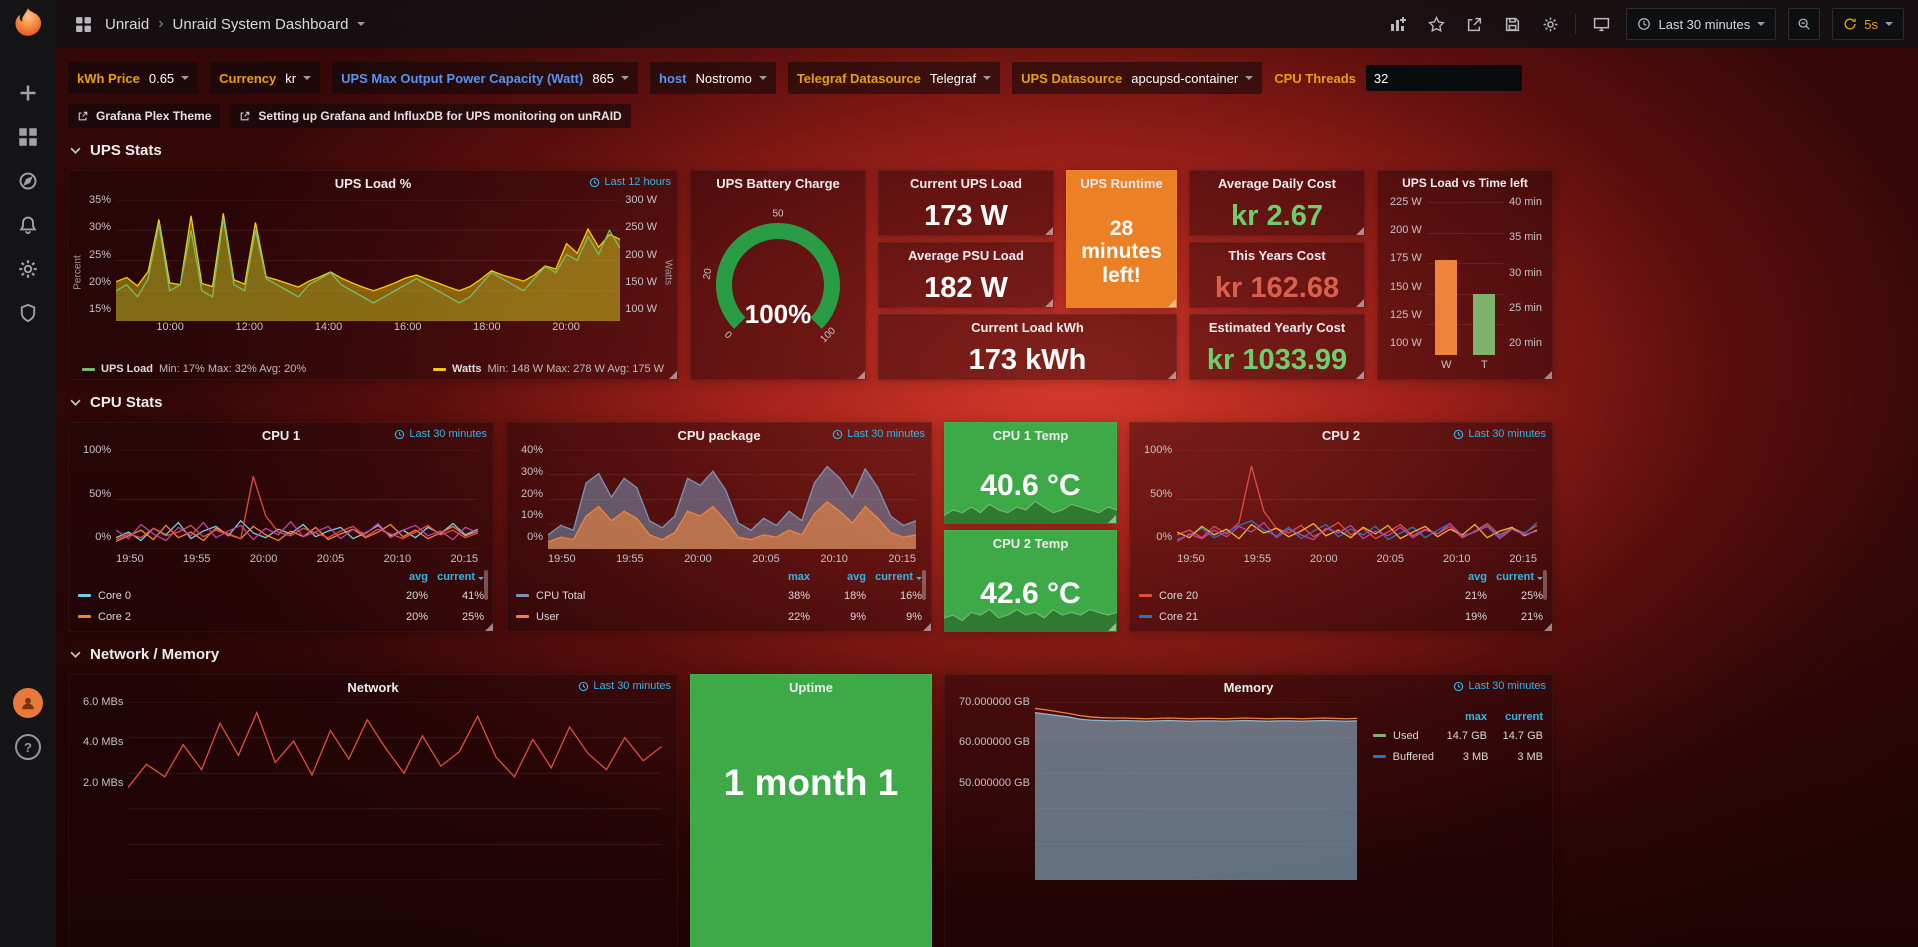 The image size is (1918, 947). I want to click on panel-title: Average Daily Cost, so click(1276, 183).